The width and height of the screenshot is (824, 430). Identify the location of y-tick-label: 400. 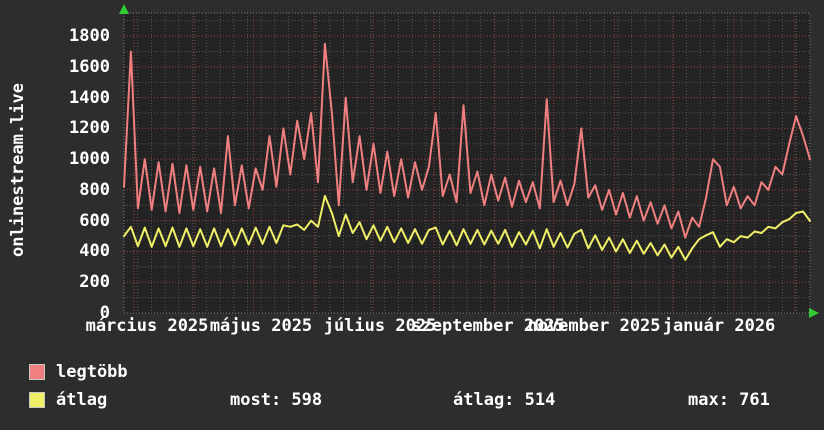
(94, 251).